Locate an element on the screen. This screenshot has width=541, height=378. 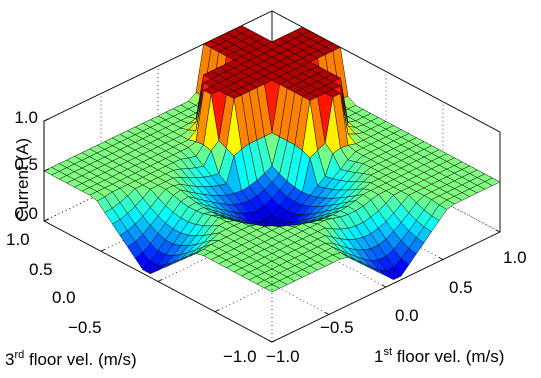
y-tick-label: 0.5 is located at coordinates (41, 269).